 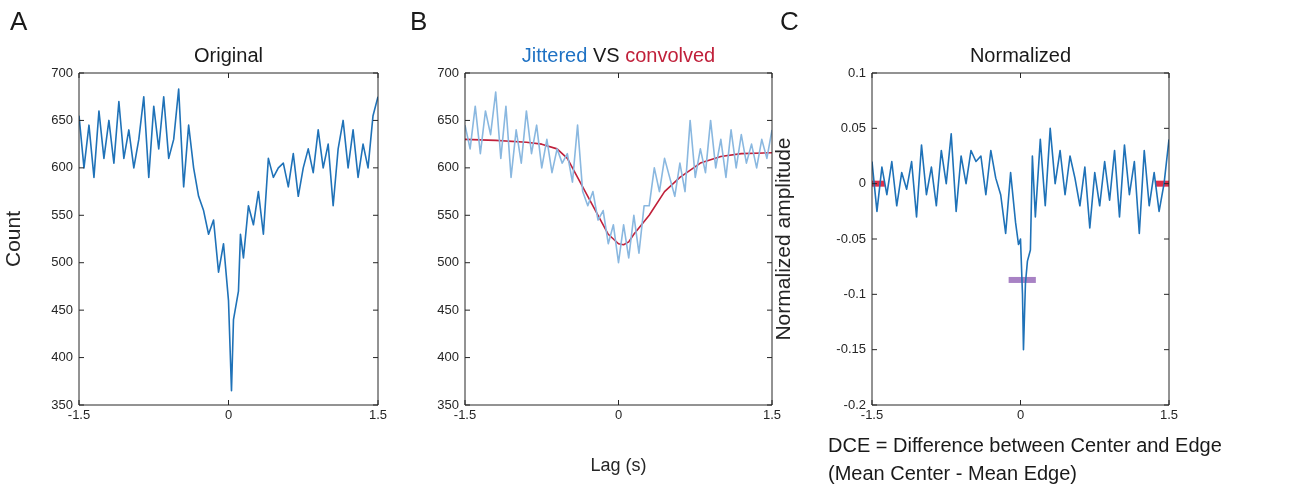 What do you see at coordinates (862, 183) in the screenshot?
I see `y-tick-label: 0` at bounding box center [862, 183].